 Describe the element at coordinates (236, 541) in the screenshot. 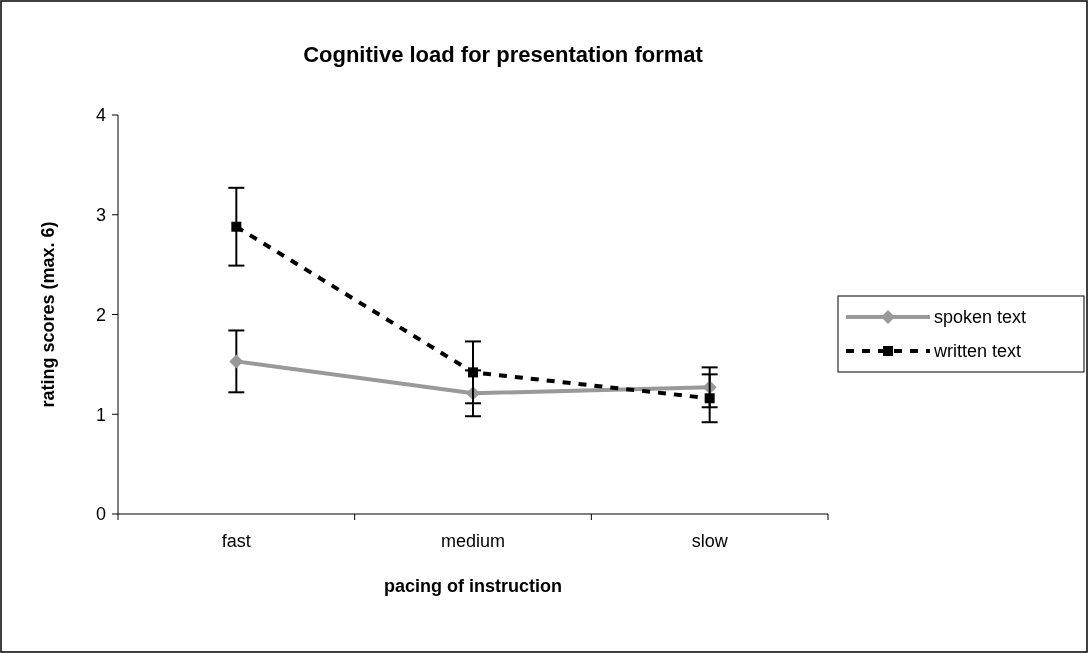

I see `x-tick-label: fast` at that location.